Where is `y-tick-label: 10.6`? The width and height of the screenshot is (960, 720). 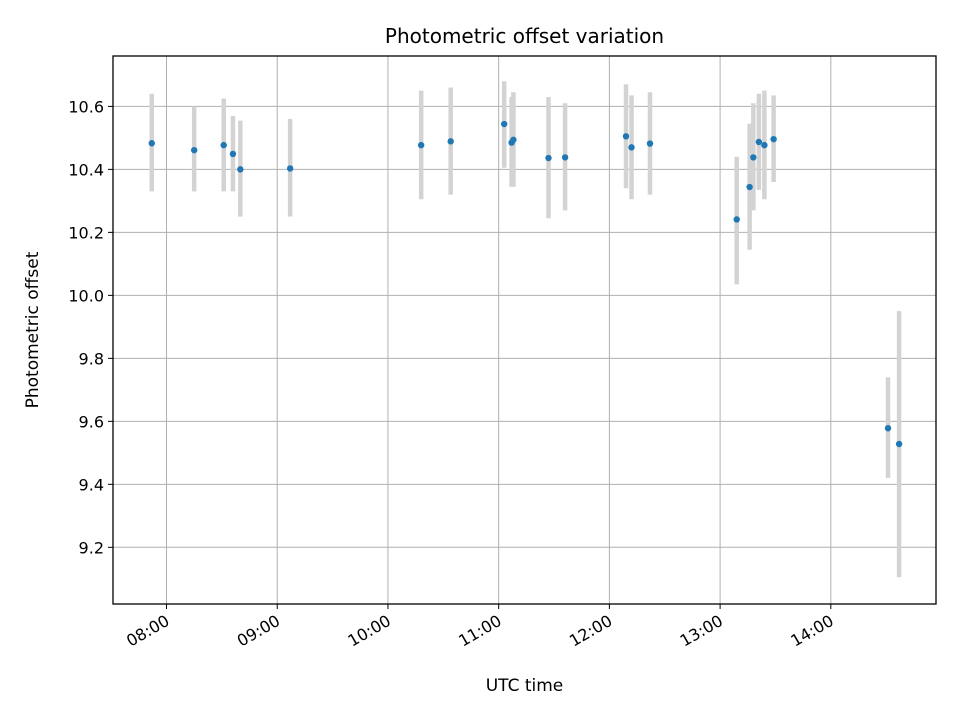
y-tick-label: 10.6 is located at coordinates (86, 106).